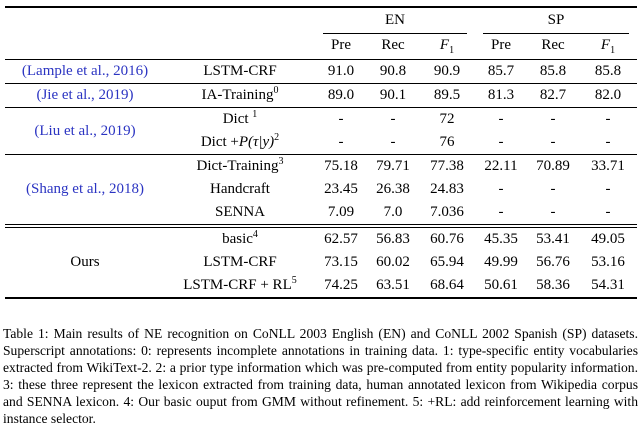  What do you see at coordinates (608, 95) in the screenshot?
I see `metric-cell: 82.0` at bounding box center [608, 95].